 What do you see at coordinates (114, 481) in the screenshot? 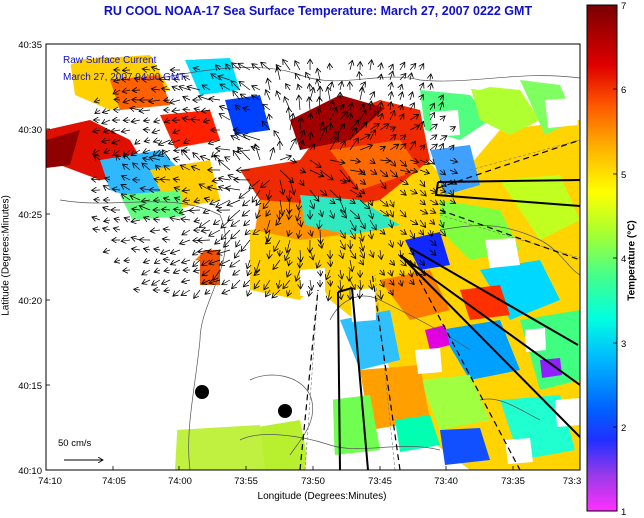
I see `xtick-label: 74:05` at bounding box center [114, 481].